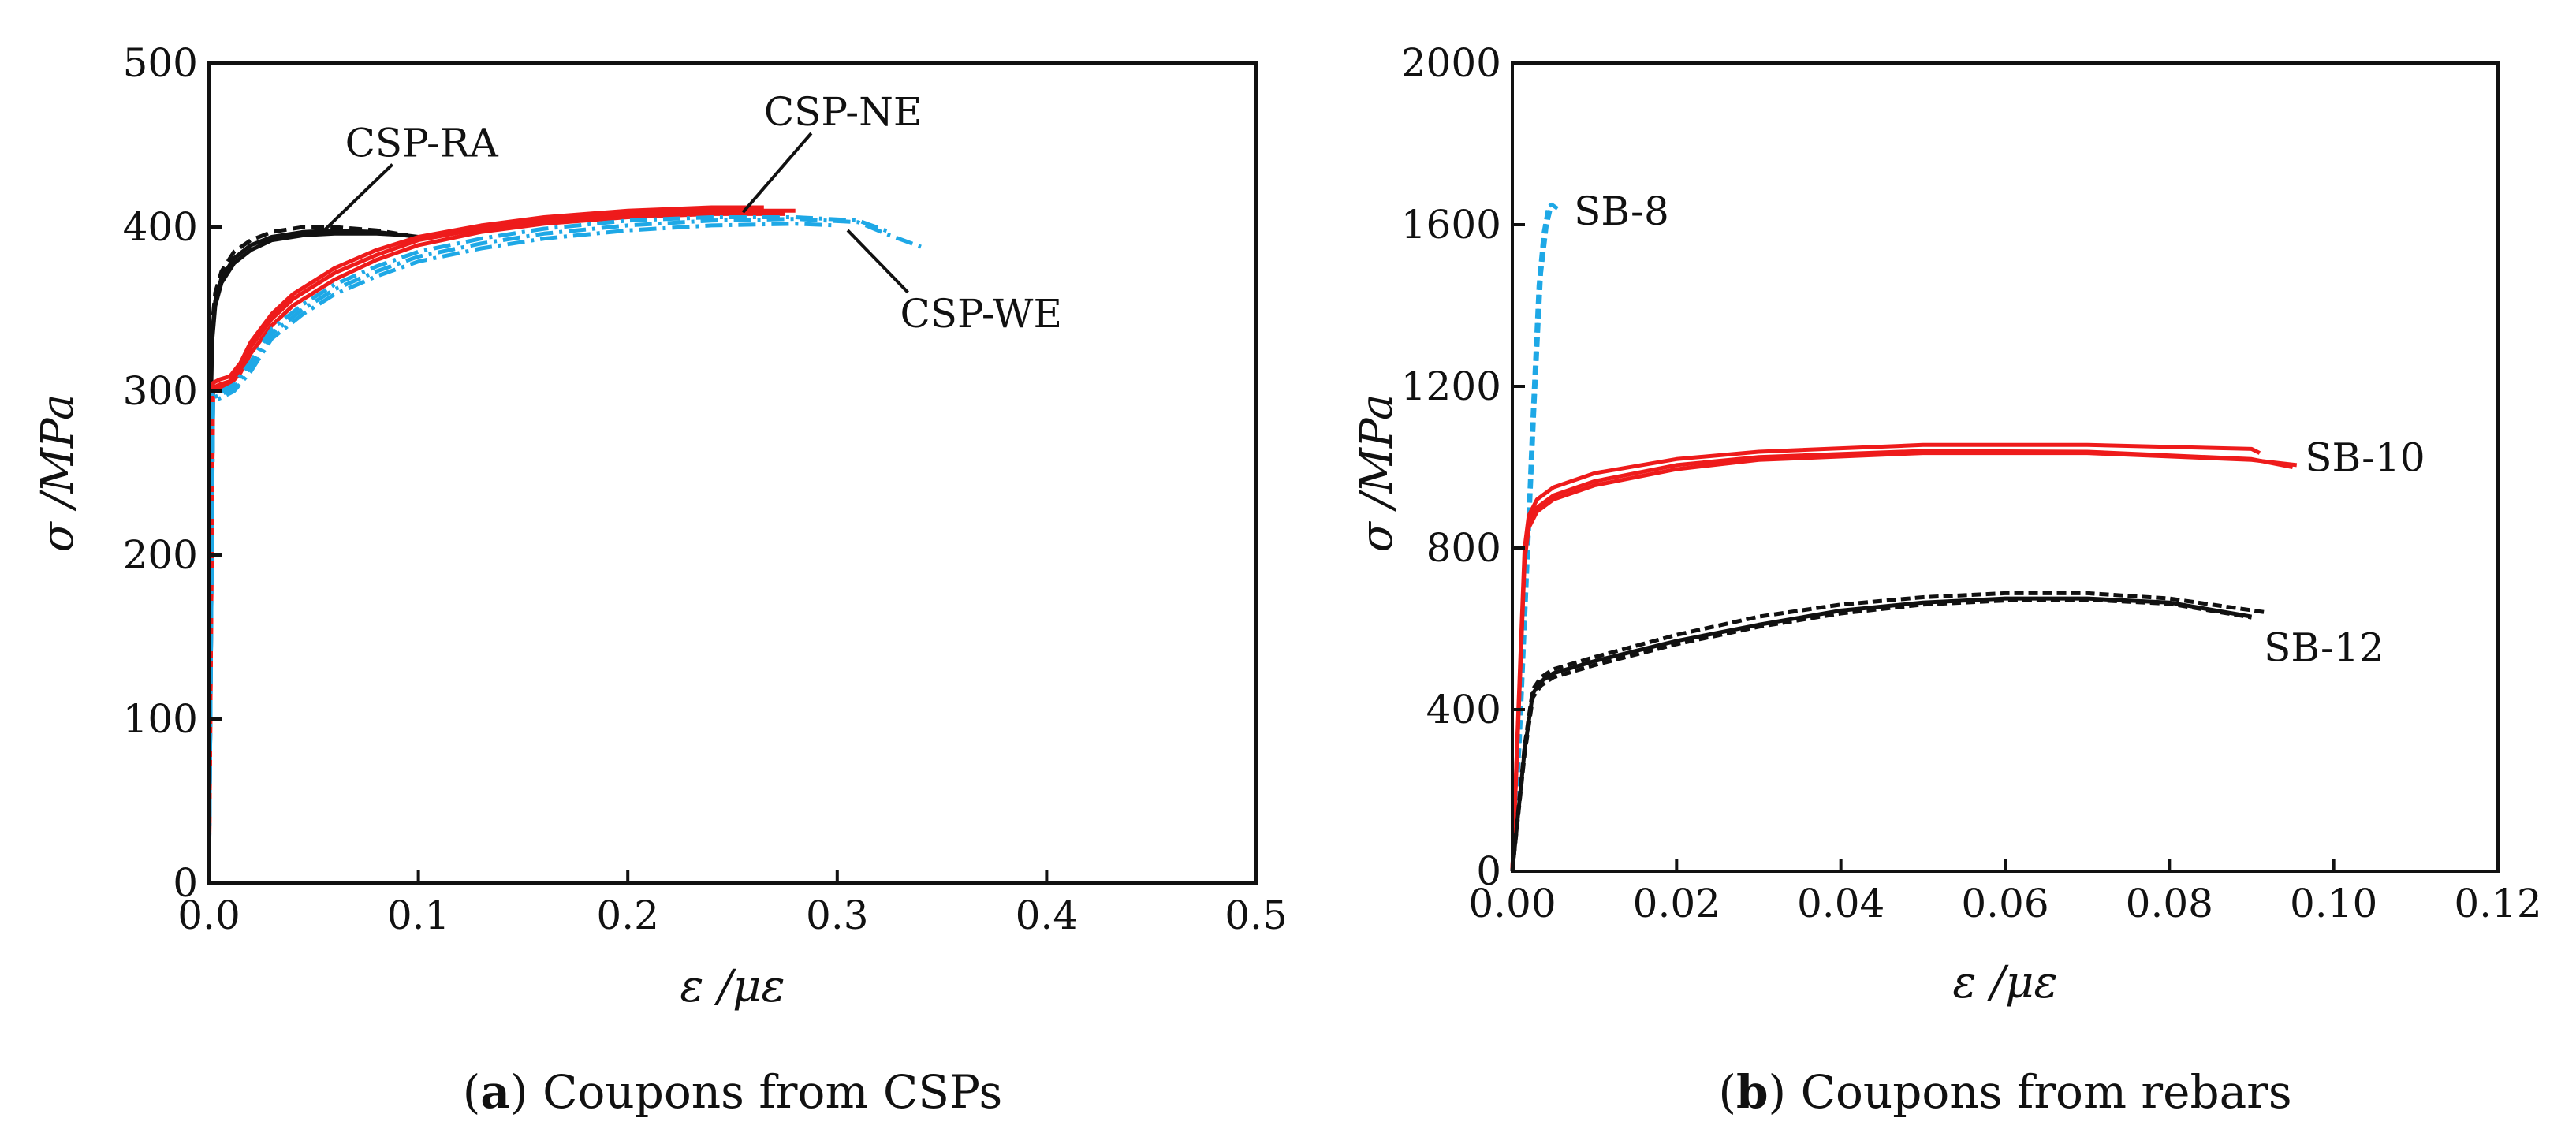 This screenshot has width=2576, height=1144. What do you see at coordinates (2005, 982) in the screenshot?
I see `panel-b-xlabel: ε /με` at bounding box center [2005, 982].